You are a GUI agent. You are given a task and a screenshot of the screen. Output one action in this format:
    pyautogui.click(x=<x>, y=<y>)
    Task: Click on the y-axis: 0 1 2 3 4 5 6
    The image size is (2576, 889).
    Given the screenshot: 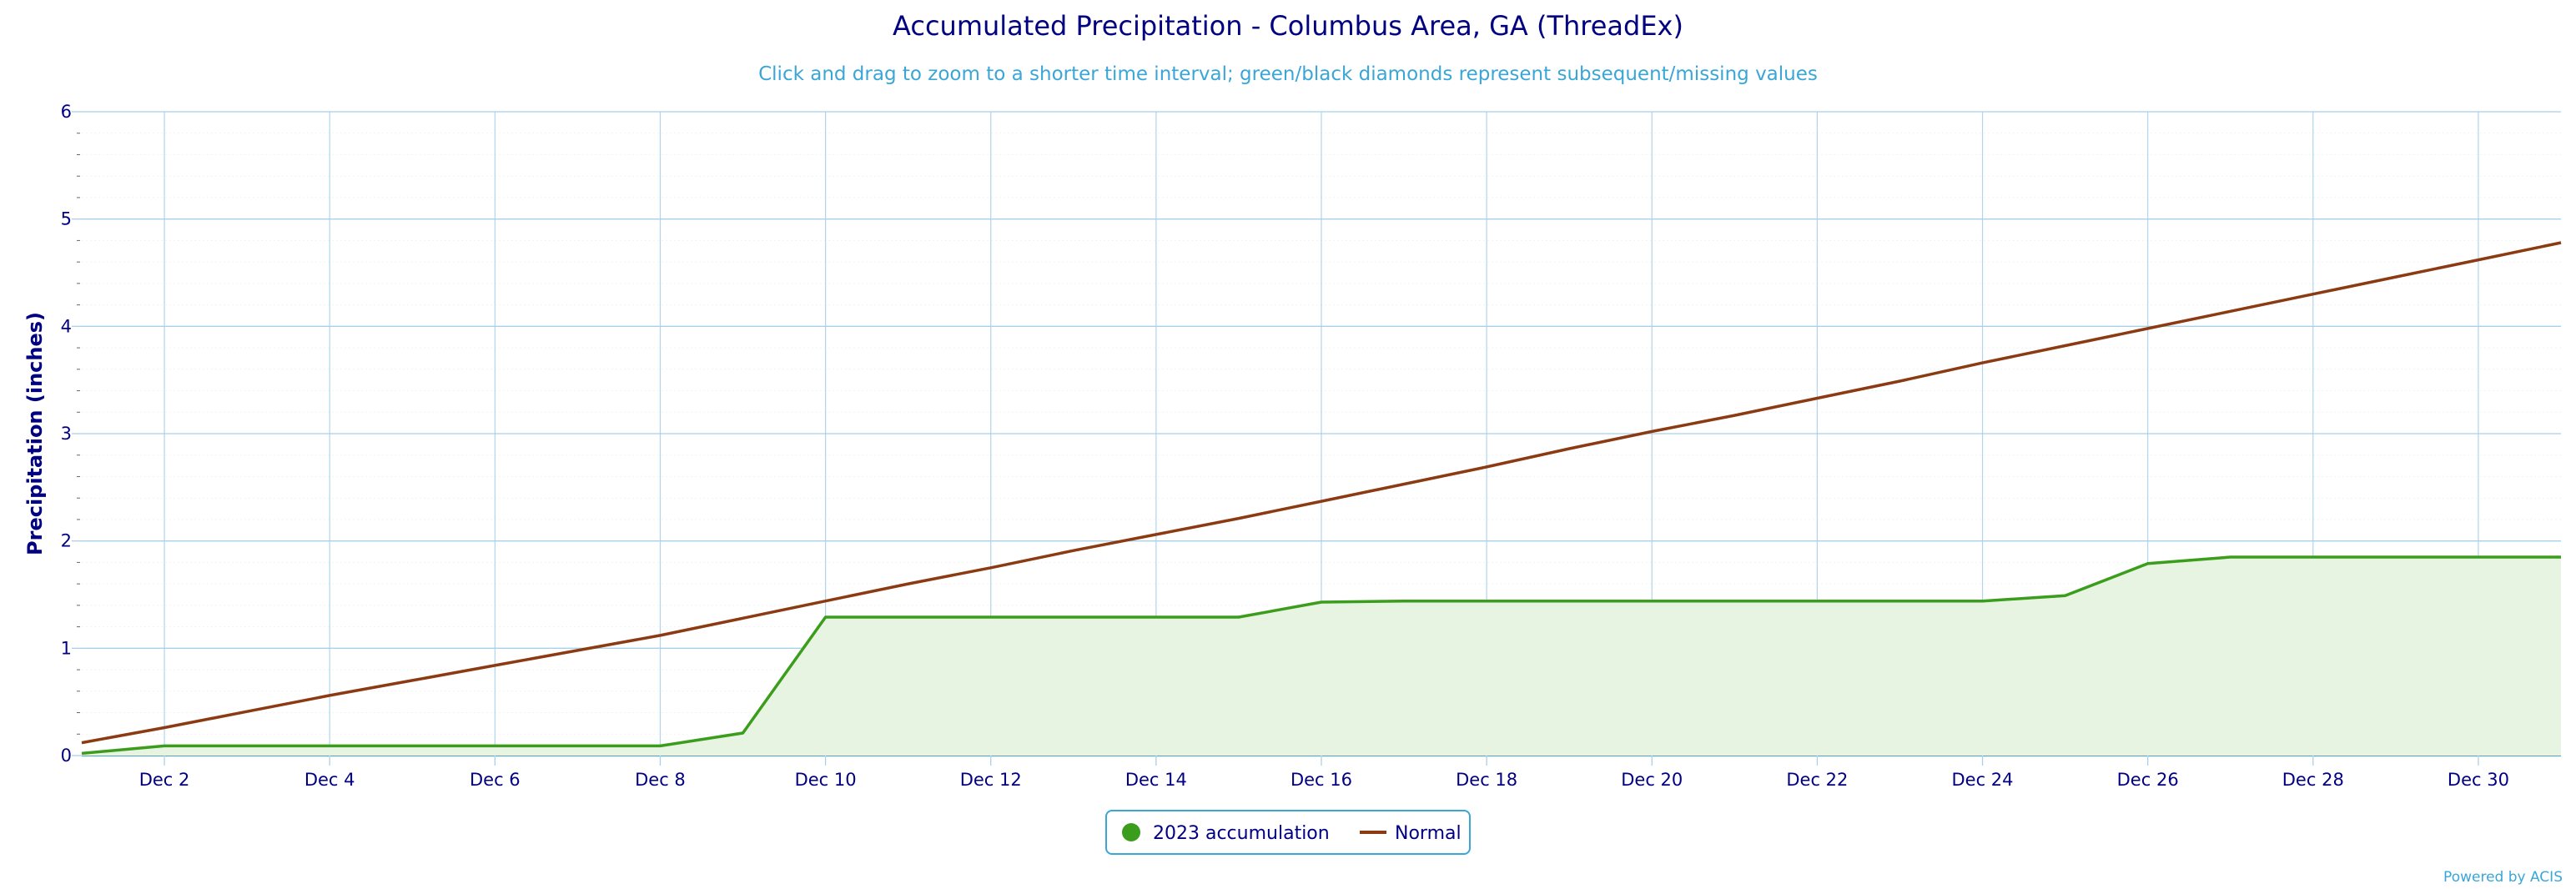 What is the action you would take?
    pyautogui.click(x=66, y=434)
    